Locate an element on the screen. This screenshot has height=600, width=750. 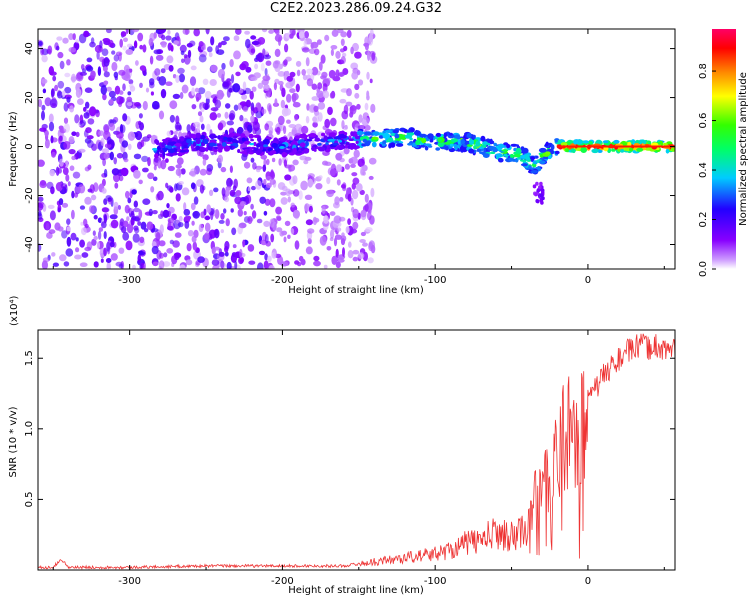
snr-x-tick-label: -200 is located at coordinates (282, 581).